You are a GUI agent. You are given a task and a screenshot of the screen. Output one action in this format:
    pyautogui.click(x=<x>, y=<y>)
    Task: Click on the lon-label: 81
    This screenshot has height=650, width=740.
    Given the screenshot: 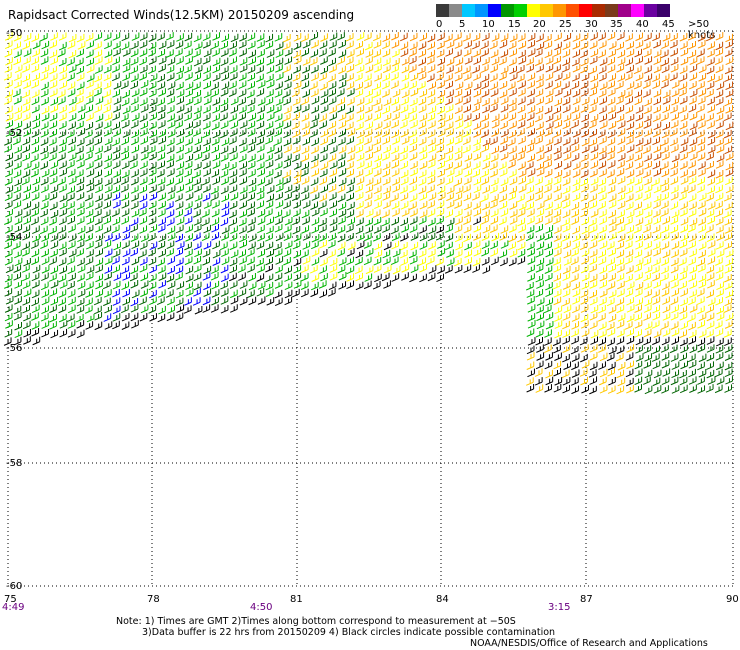 What is the action you would take?
    pyautogui.click(x=296, y=599)
    